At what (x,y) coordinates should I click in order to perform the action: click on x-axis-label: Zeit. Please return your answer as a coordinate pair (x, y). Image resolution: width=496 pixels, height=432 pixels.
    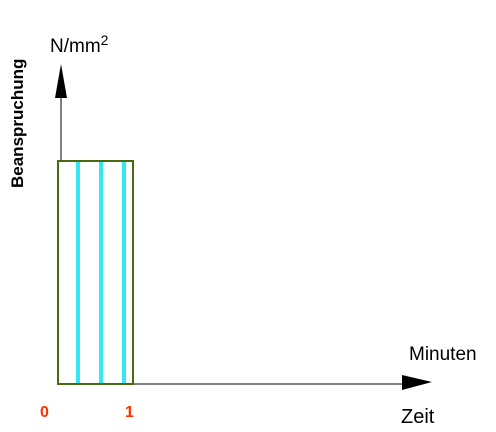
    Looking at the image, I should click on (418, 417).